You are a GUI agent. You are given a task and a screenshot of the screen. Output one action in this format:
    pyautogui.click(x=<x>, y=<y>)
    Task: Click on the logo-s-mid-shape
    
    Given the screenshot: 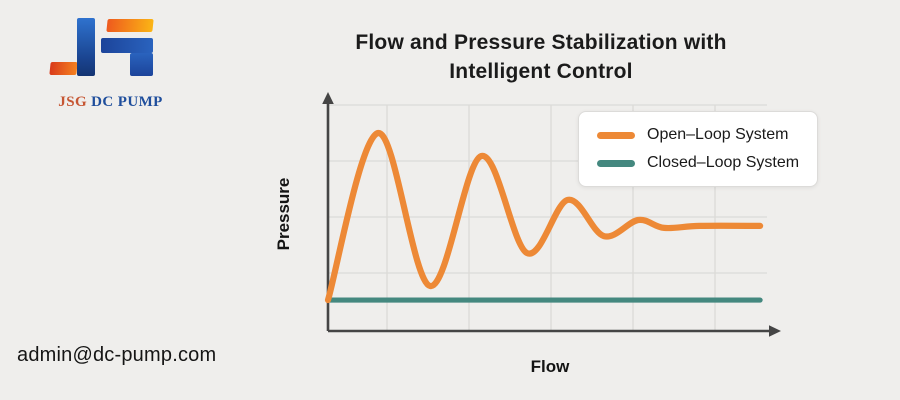 What is the action you would take?
    pyautogui.click(x=127, y=45)
    